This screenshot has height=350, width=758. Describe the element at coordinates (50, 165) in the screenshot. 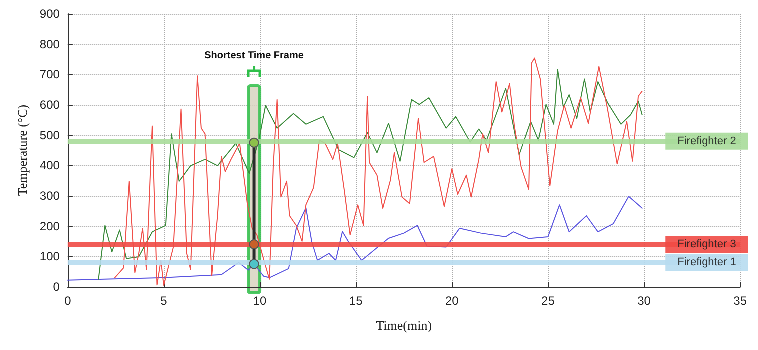

I see `y-tick-label: 400` at that location.